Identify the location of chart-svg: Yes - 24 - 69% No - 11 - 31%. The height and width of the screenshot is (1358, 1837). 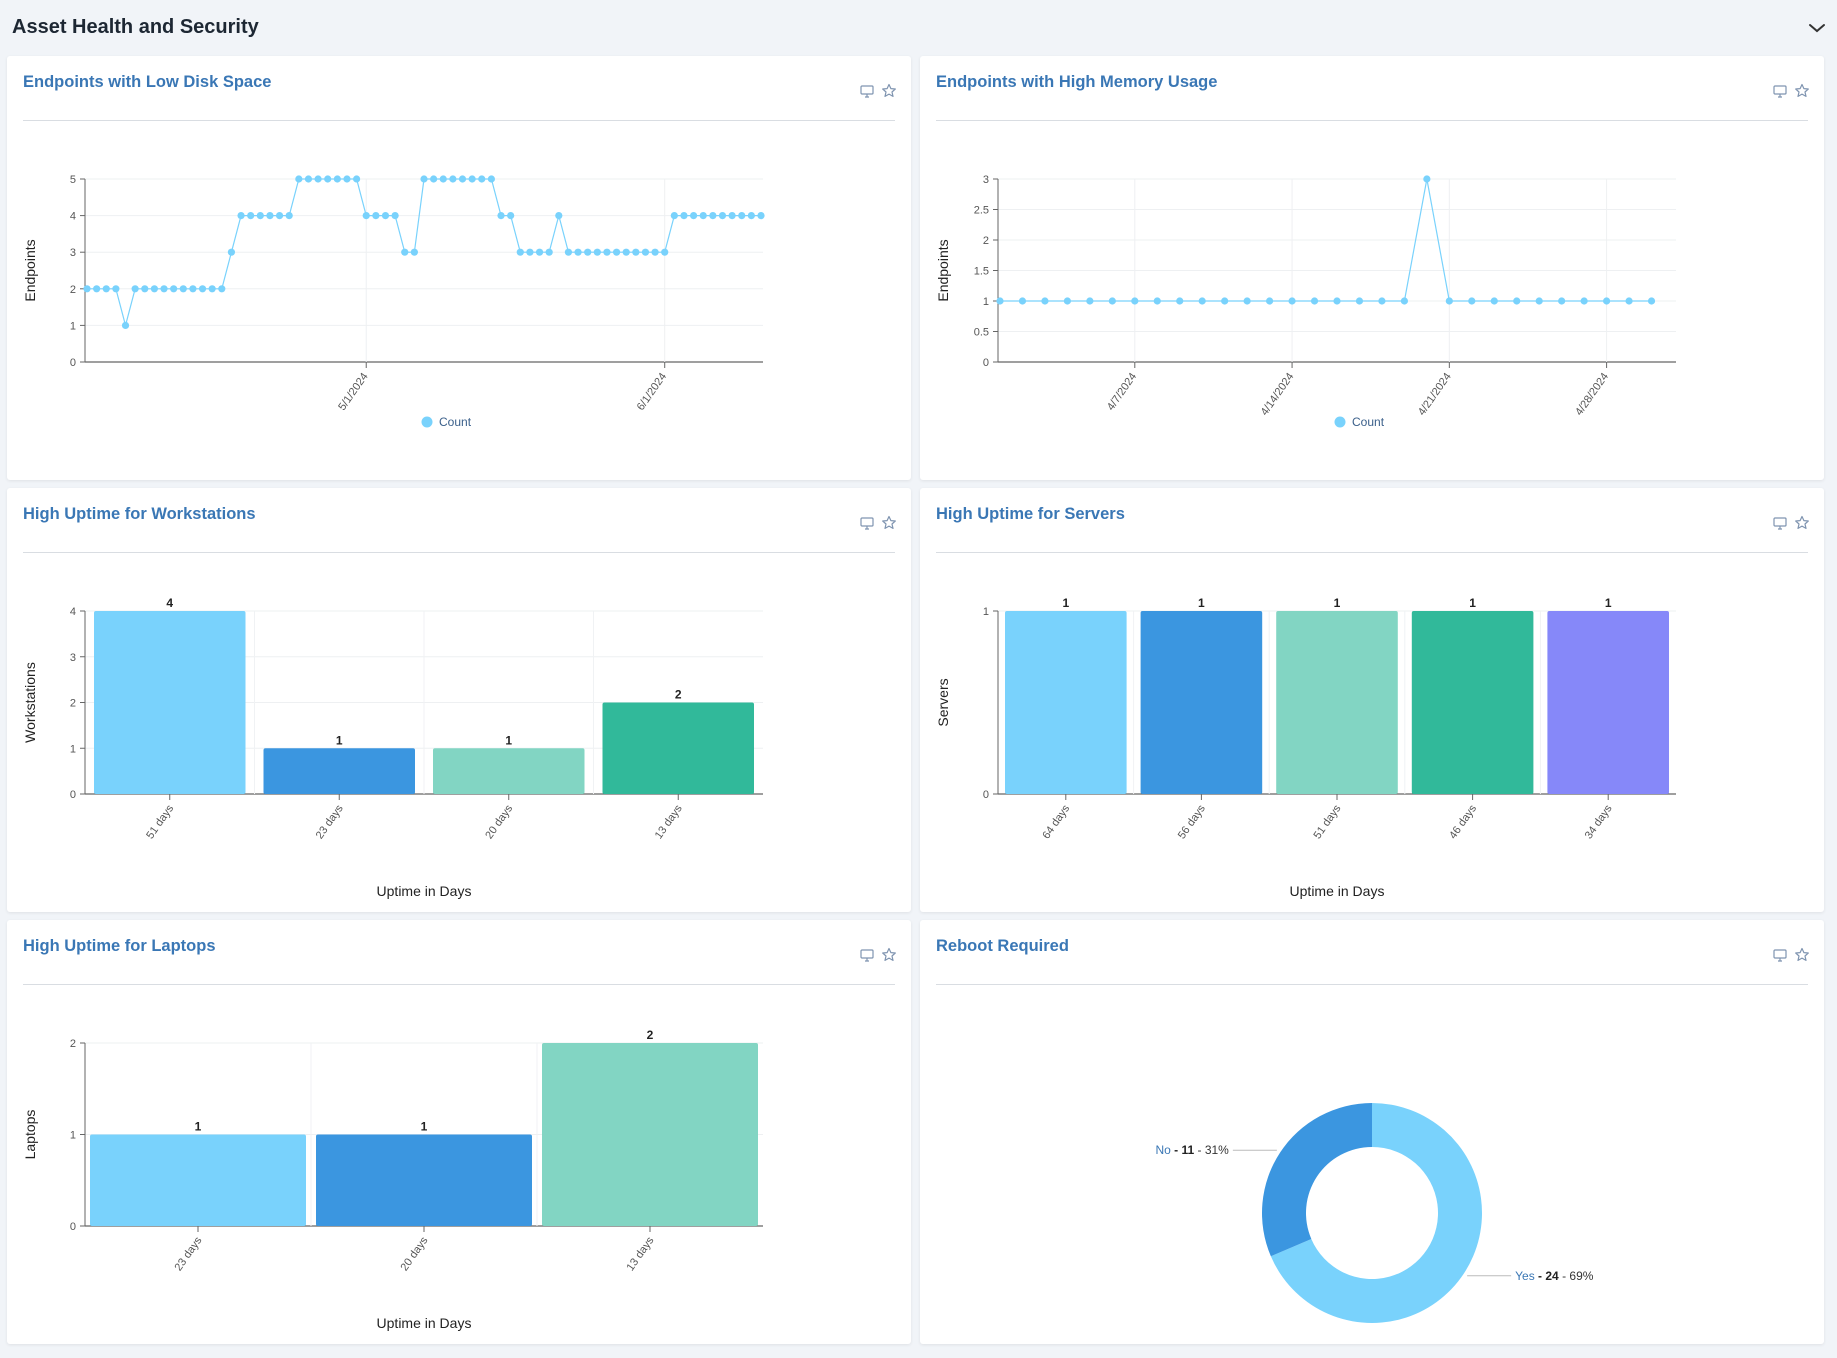
(1374, 1213).